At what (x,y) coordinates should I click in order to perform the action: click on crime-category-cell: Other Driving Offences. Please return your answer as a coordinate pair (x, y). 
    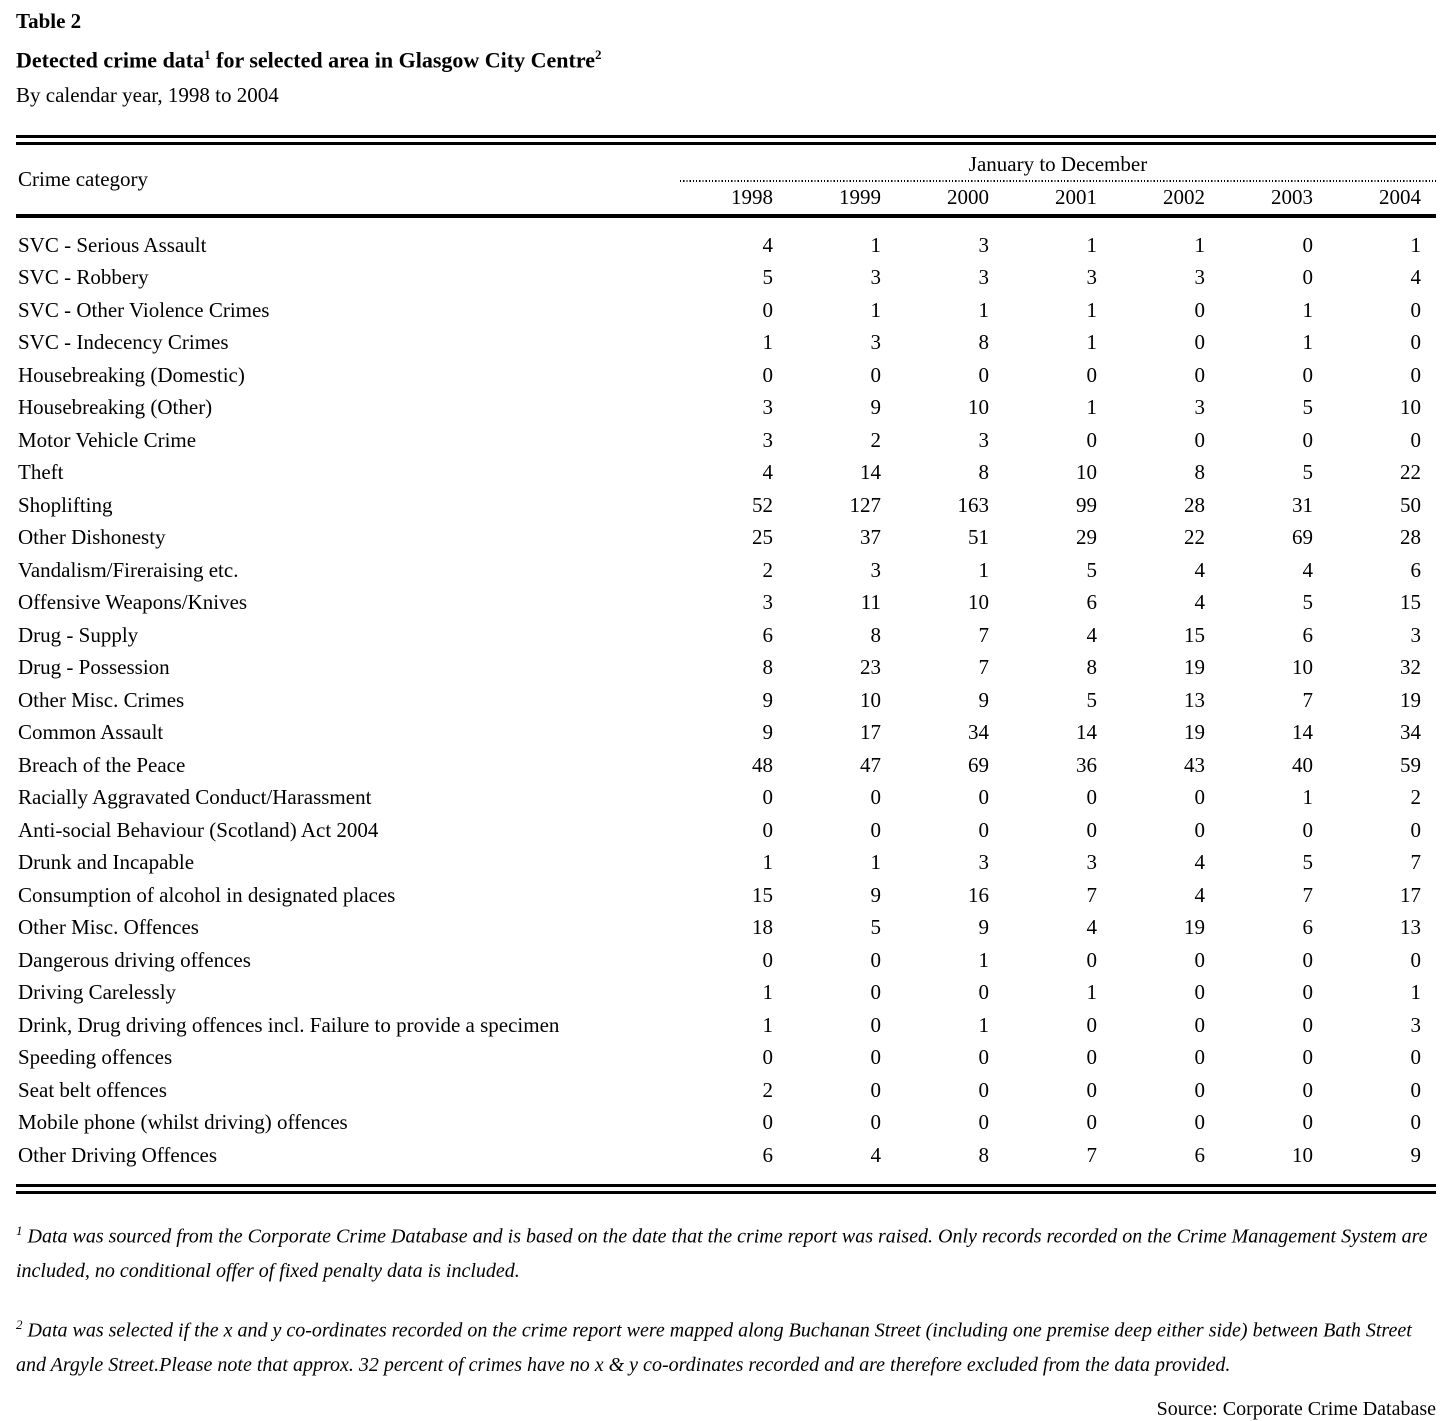
    Looking at the image, I should click on (118, 1154).